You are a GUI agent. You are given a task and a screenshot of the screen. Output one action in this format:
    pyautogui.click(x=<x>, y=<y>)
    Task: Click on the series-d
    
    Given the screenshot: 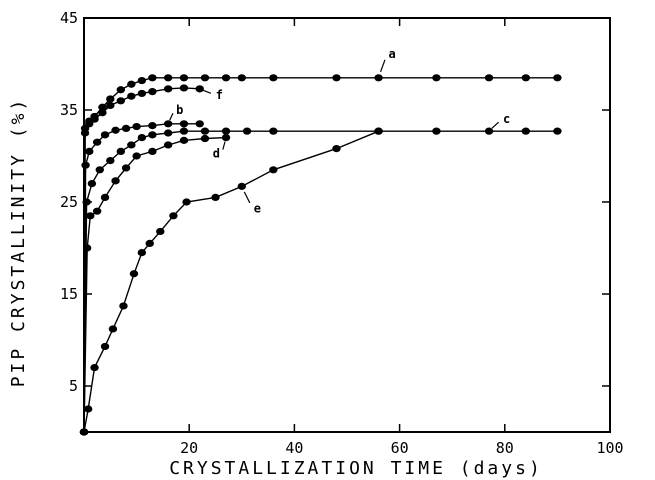 What is the action you would take?
    pyautogui.click(x=155, y=285)
    